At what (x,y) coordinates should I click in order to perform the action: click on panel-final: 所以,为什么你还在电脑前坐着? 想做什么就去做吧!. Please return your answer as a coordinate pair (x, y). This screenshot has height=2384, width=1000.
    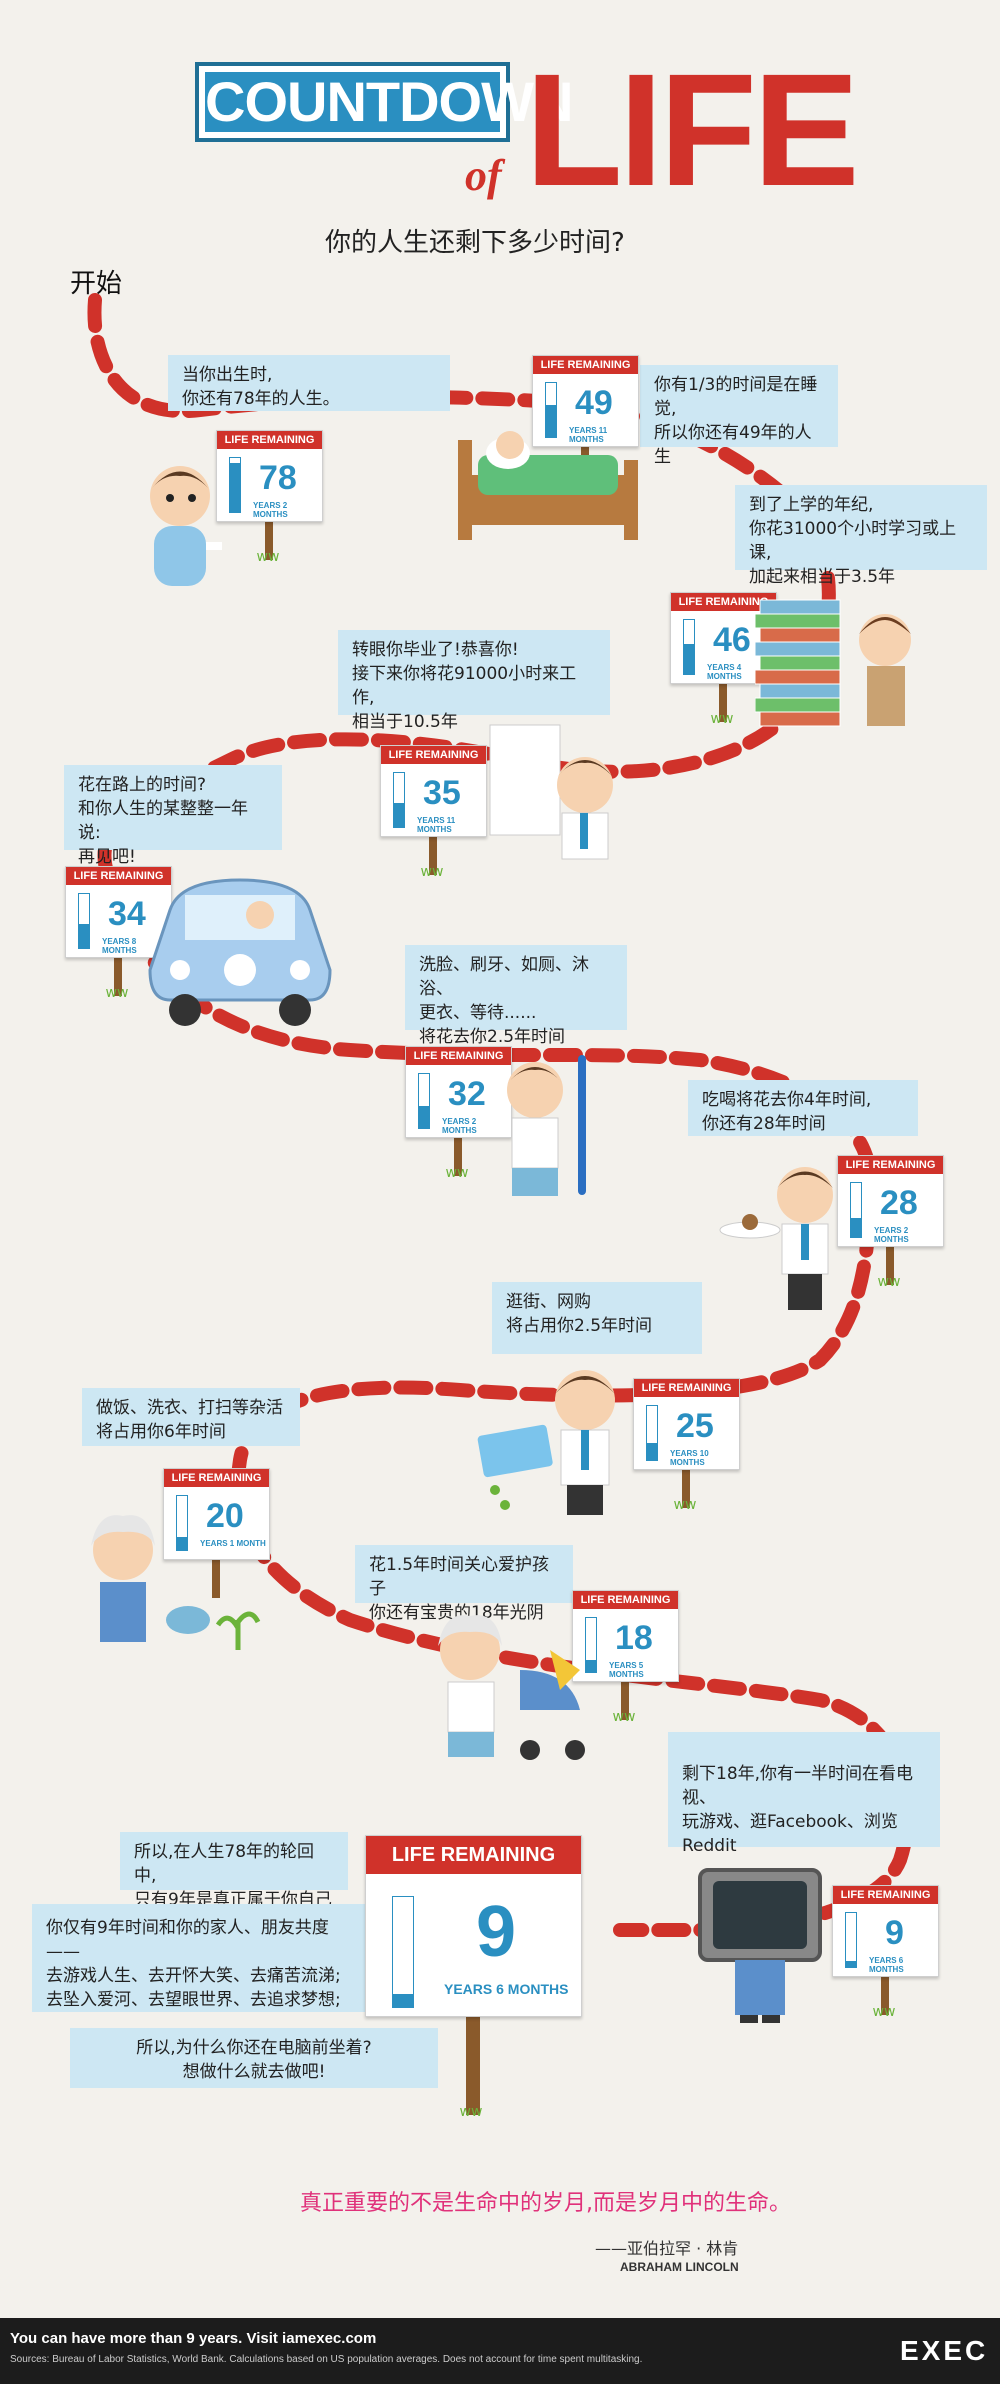
    Looking at the image, I should click on (254, 2058).